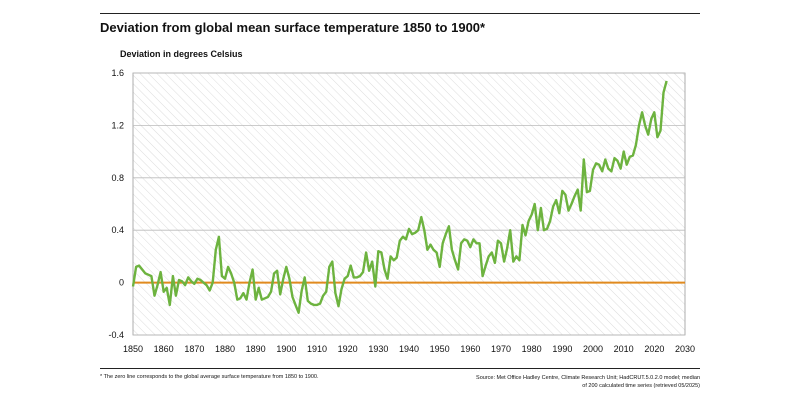  Describe the element at coordinates (116, 335) in the screenshot. I see `y-tick-label: -0.4` at that location.